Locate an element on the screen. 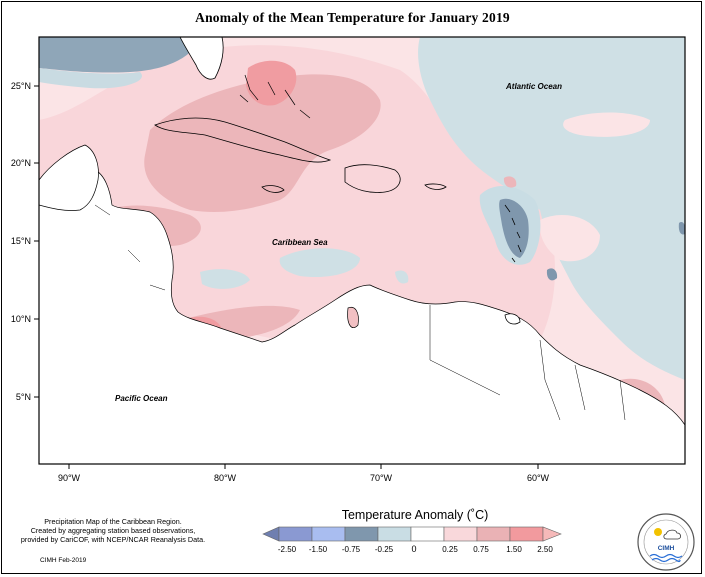 The image size is (705, 577). label-pacific-ocean: Pacific Ocean is located at coordinates (141, 398).